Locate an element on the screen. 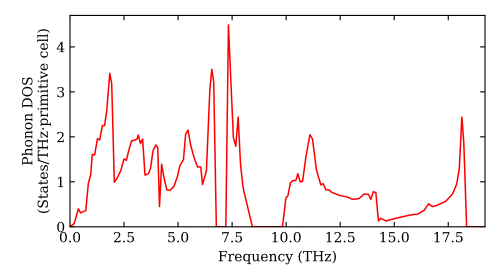 This screenshot has height=280, width=500. x-axis-title: Frequency (THz) is located at coordinates (277, 257).